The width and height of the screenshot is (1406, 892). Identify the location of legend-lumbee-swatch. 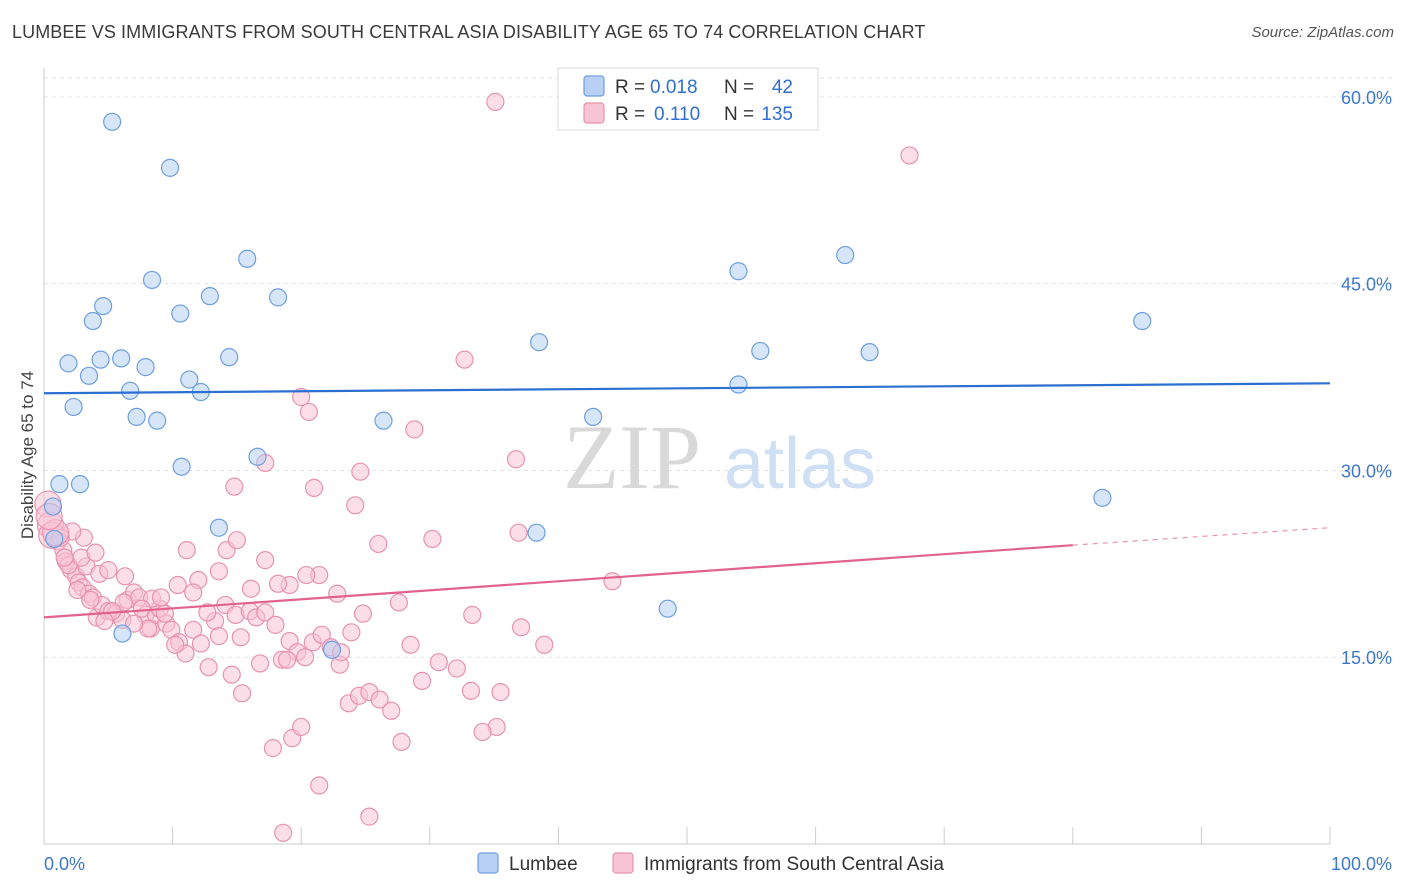
(488, 863).